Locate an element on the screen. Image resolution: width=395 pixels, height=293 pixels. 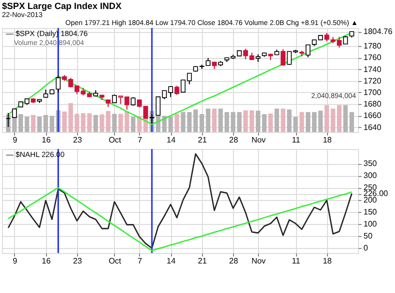
y-tick-label: 100 is located at coordinates (371, 223).